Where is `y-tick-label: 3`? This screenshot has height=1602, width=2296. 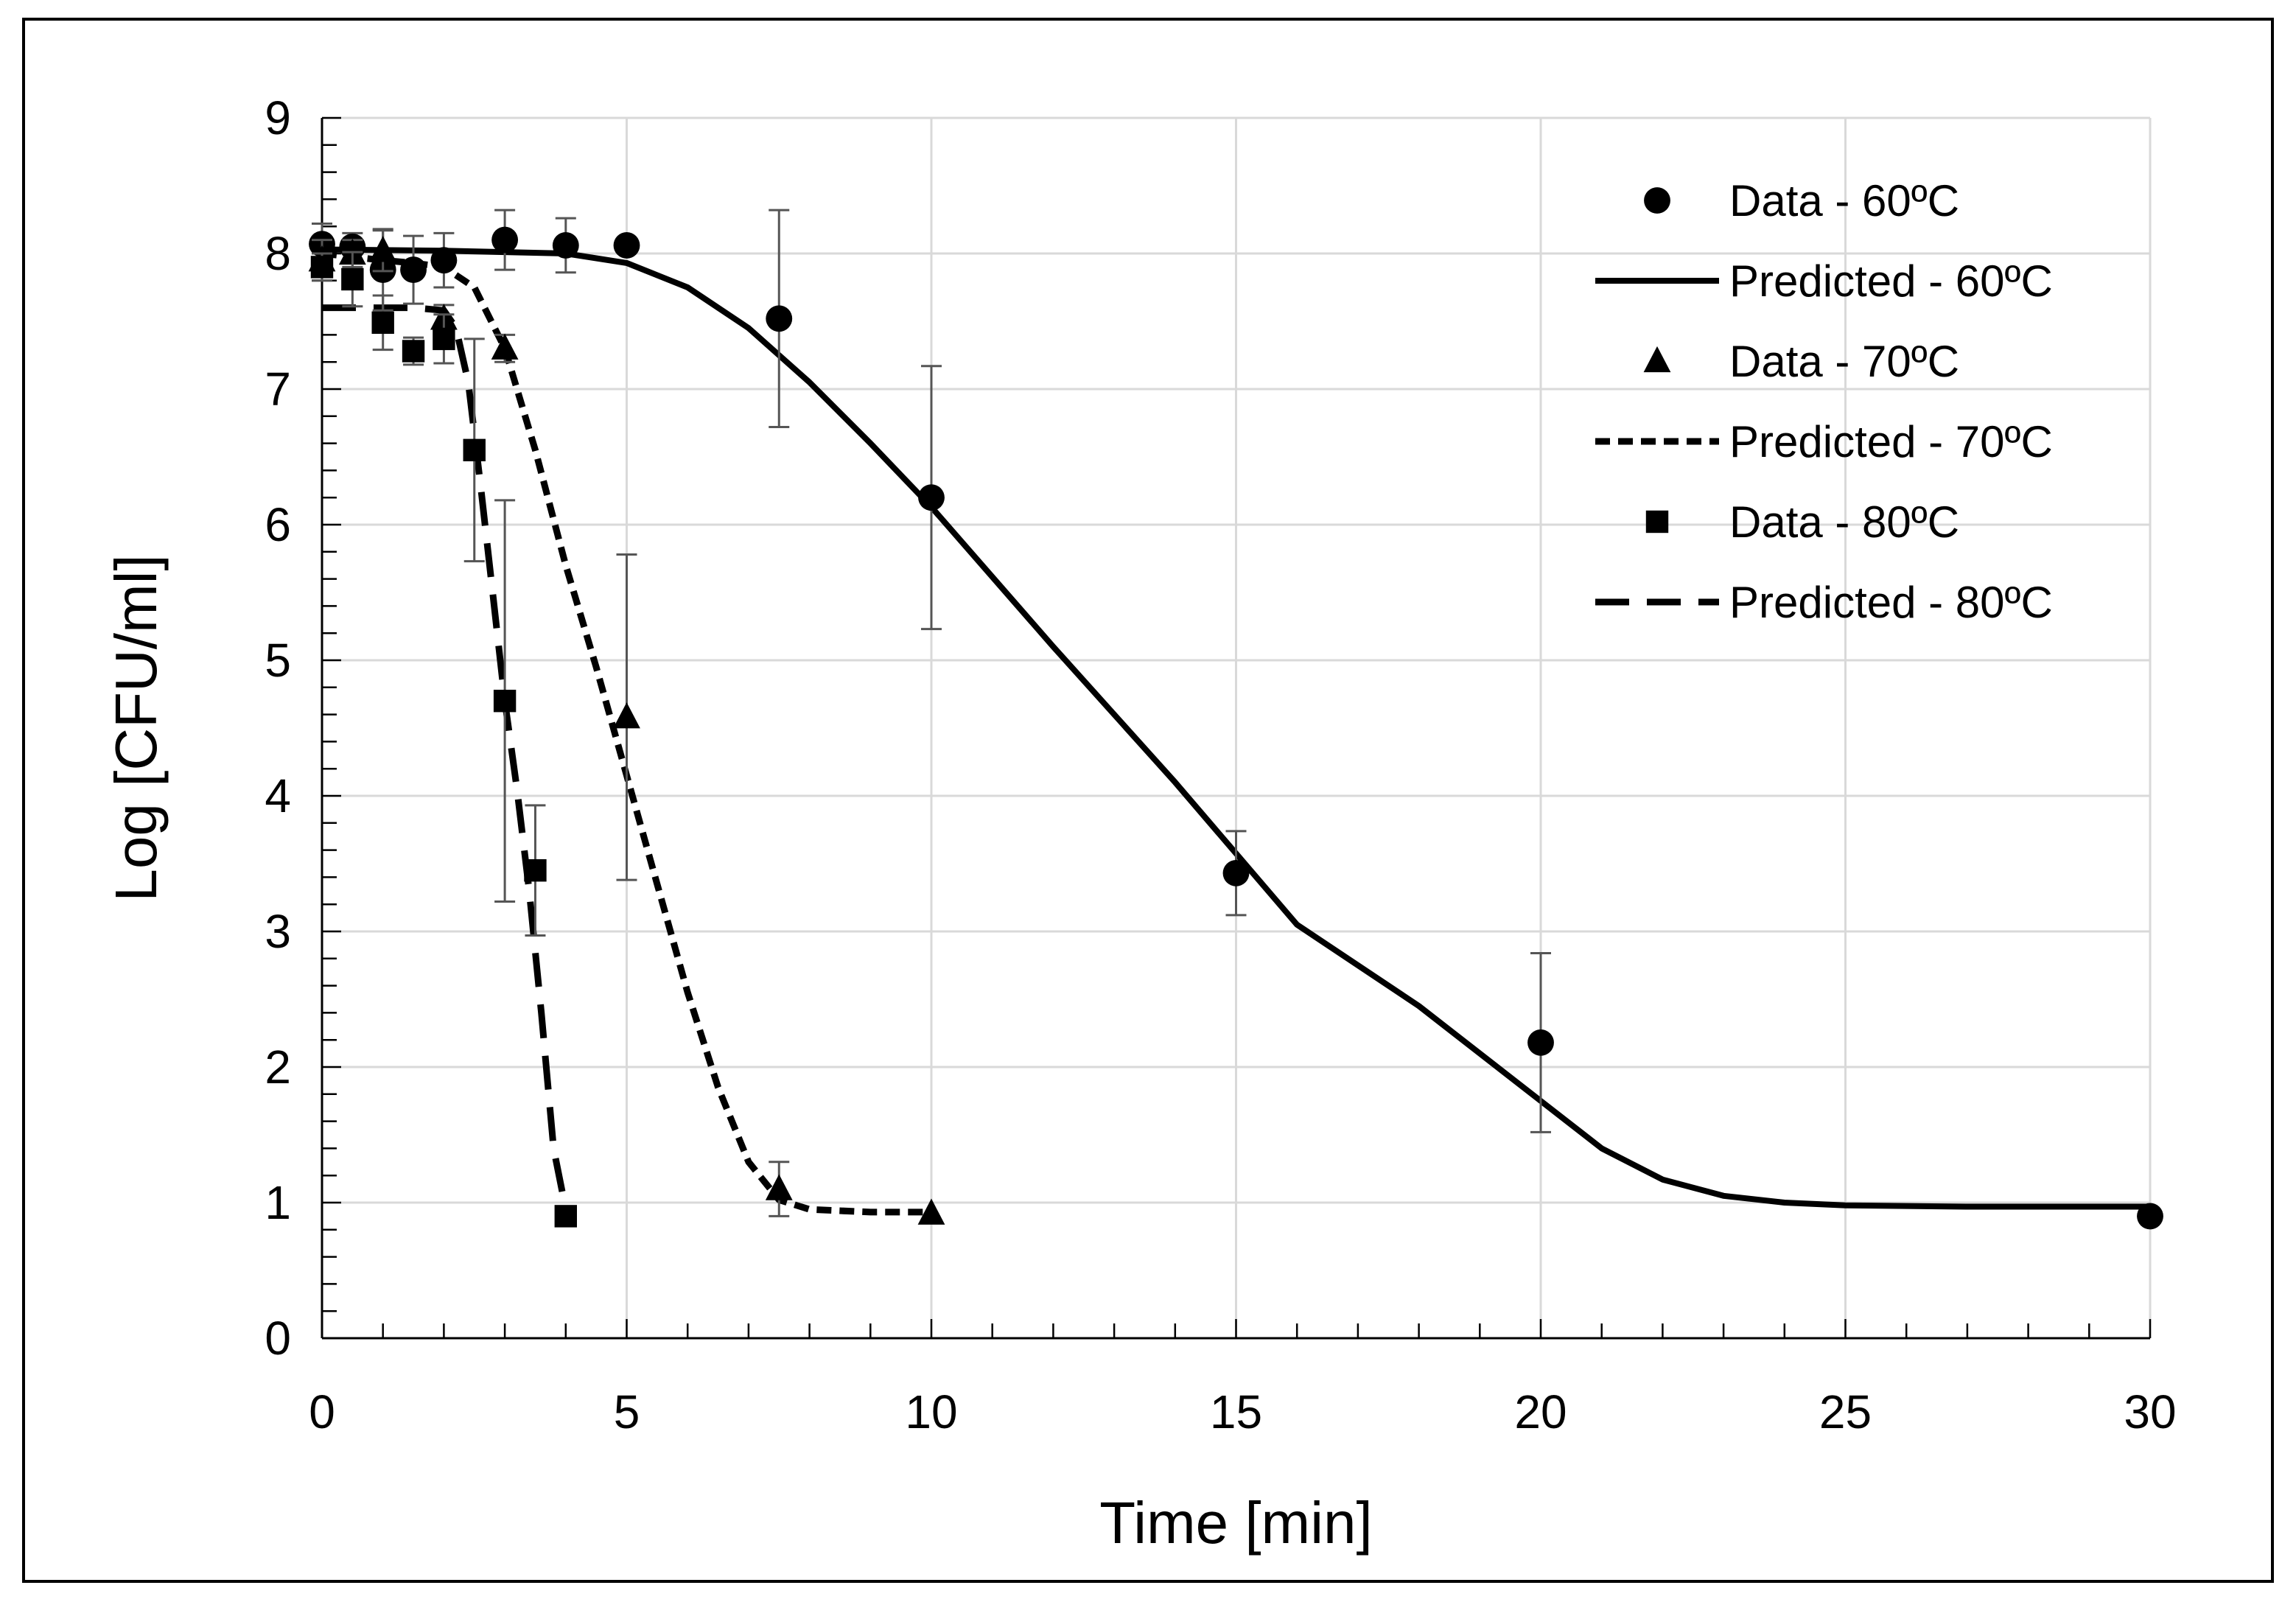 y-tick-label: 3 is located at coordinates (278, 931).